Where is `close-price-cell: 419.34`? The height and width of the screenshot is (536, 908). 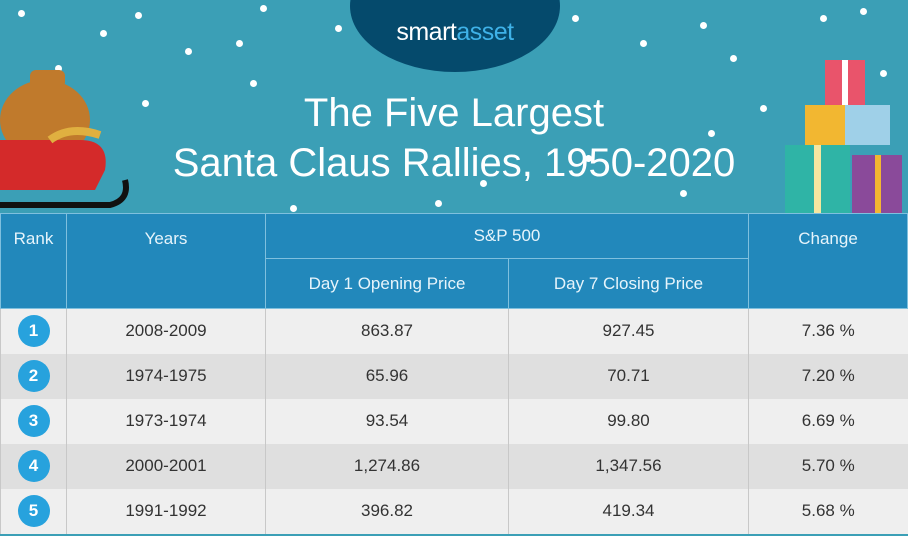
close-price-cell: 419.34 is located at coordinates (628, 511).